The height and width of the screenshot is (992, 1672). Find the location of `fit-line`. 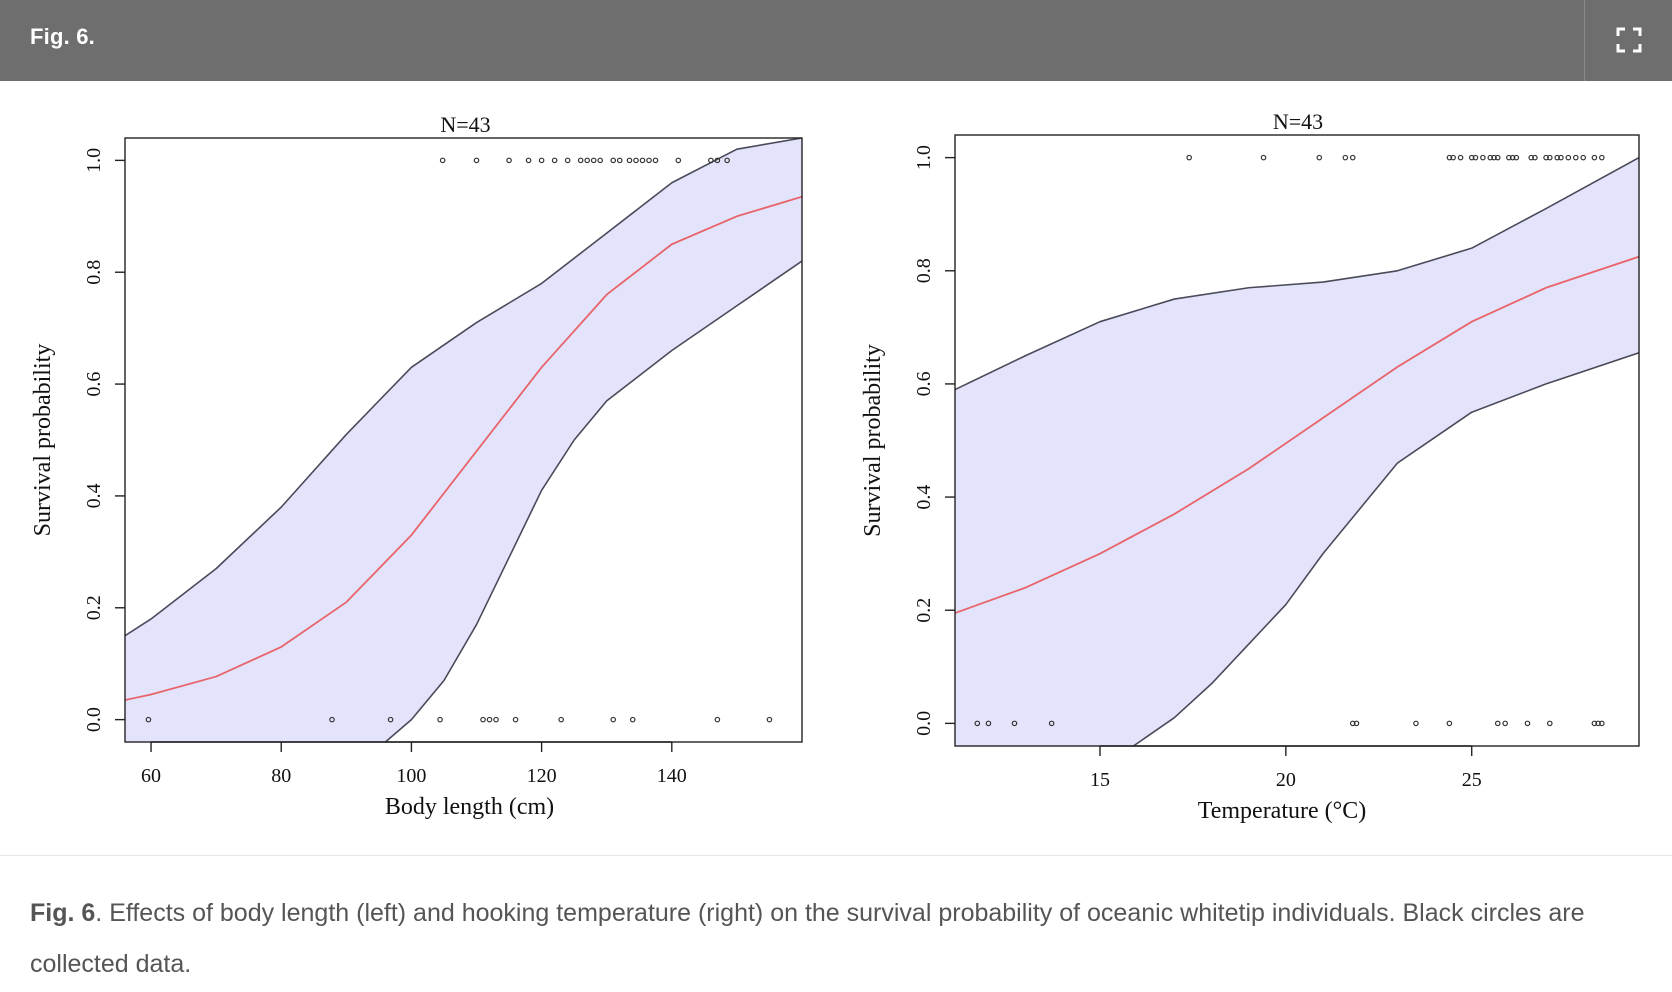

fit-line is located at coordinates (1297, 434).